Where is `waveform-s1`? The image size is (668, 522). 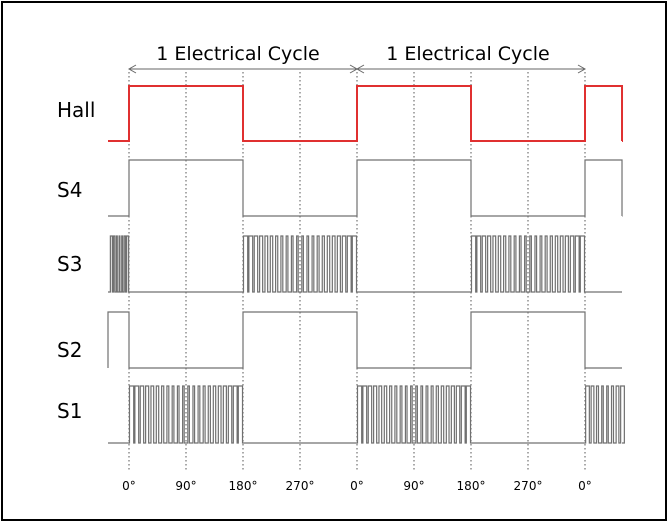
waveform-s1 is located at coordinates (366, 414).